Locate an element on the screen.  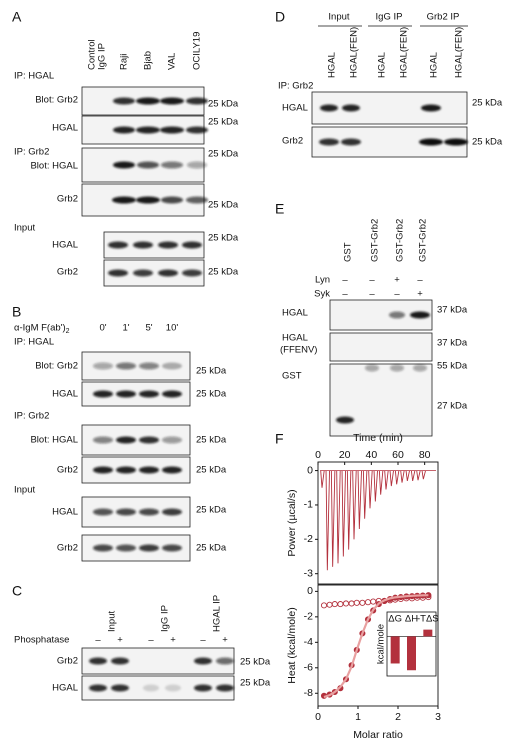
label: Lyn is located at coordinates (322, 280).